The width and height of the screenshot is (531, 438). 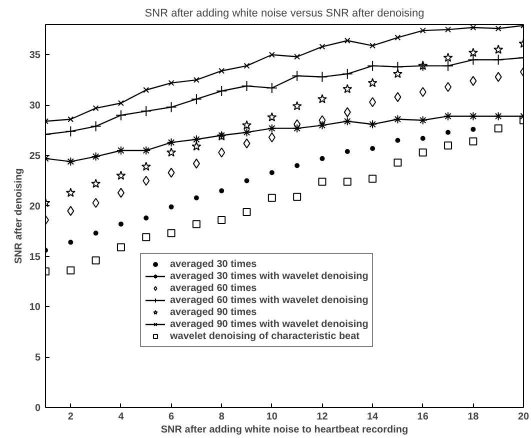 I want to click on x-tick-label: 18, so click(x=474, y=417).